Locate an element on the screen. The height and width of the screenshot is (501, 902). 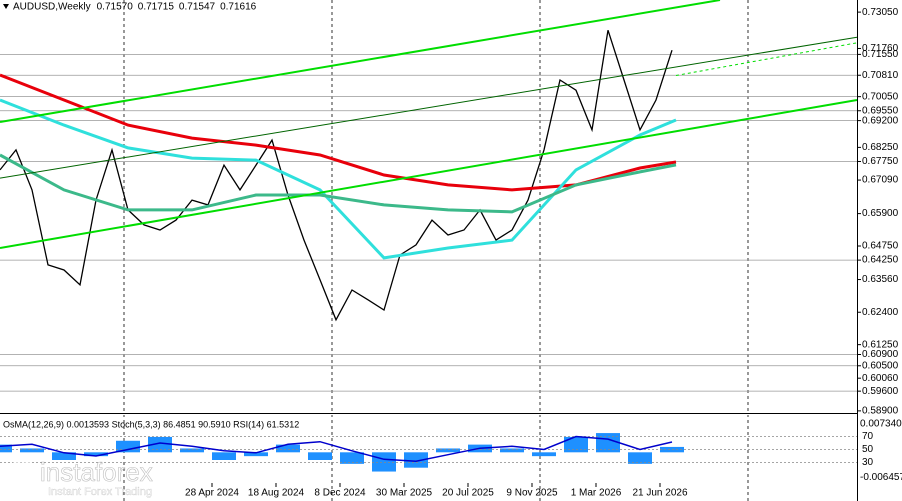
y-tick-label: 0.71760 is located at coordinates (880, 48).